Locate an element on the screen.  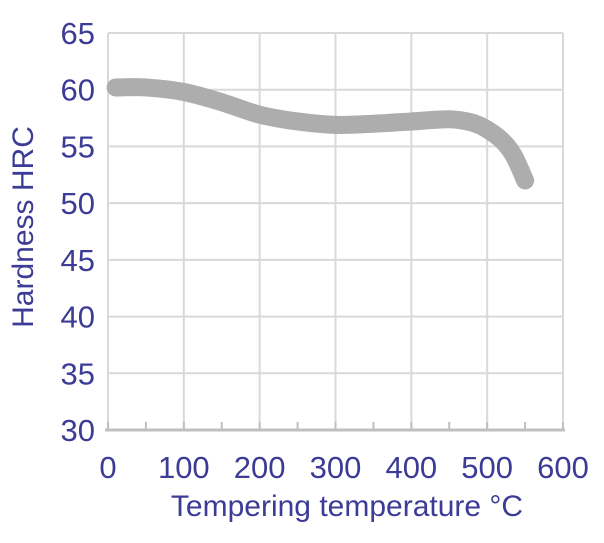
x-tick-label: 400 is located at coordinates (411, 467).